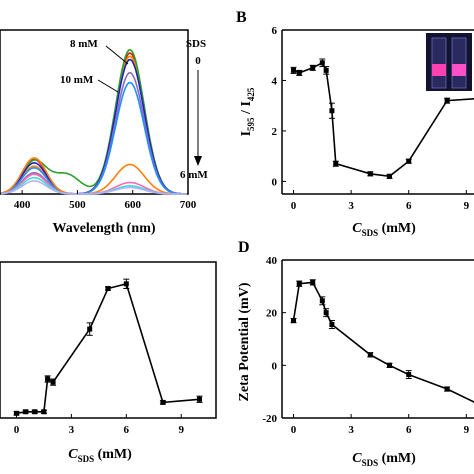  I want to click on panel-c-x-tick-label: 9, so click(181, 430).